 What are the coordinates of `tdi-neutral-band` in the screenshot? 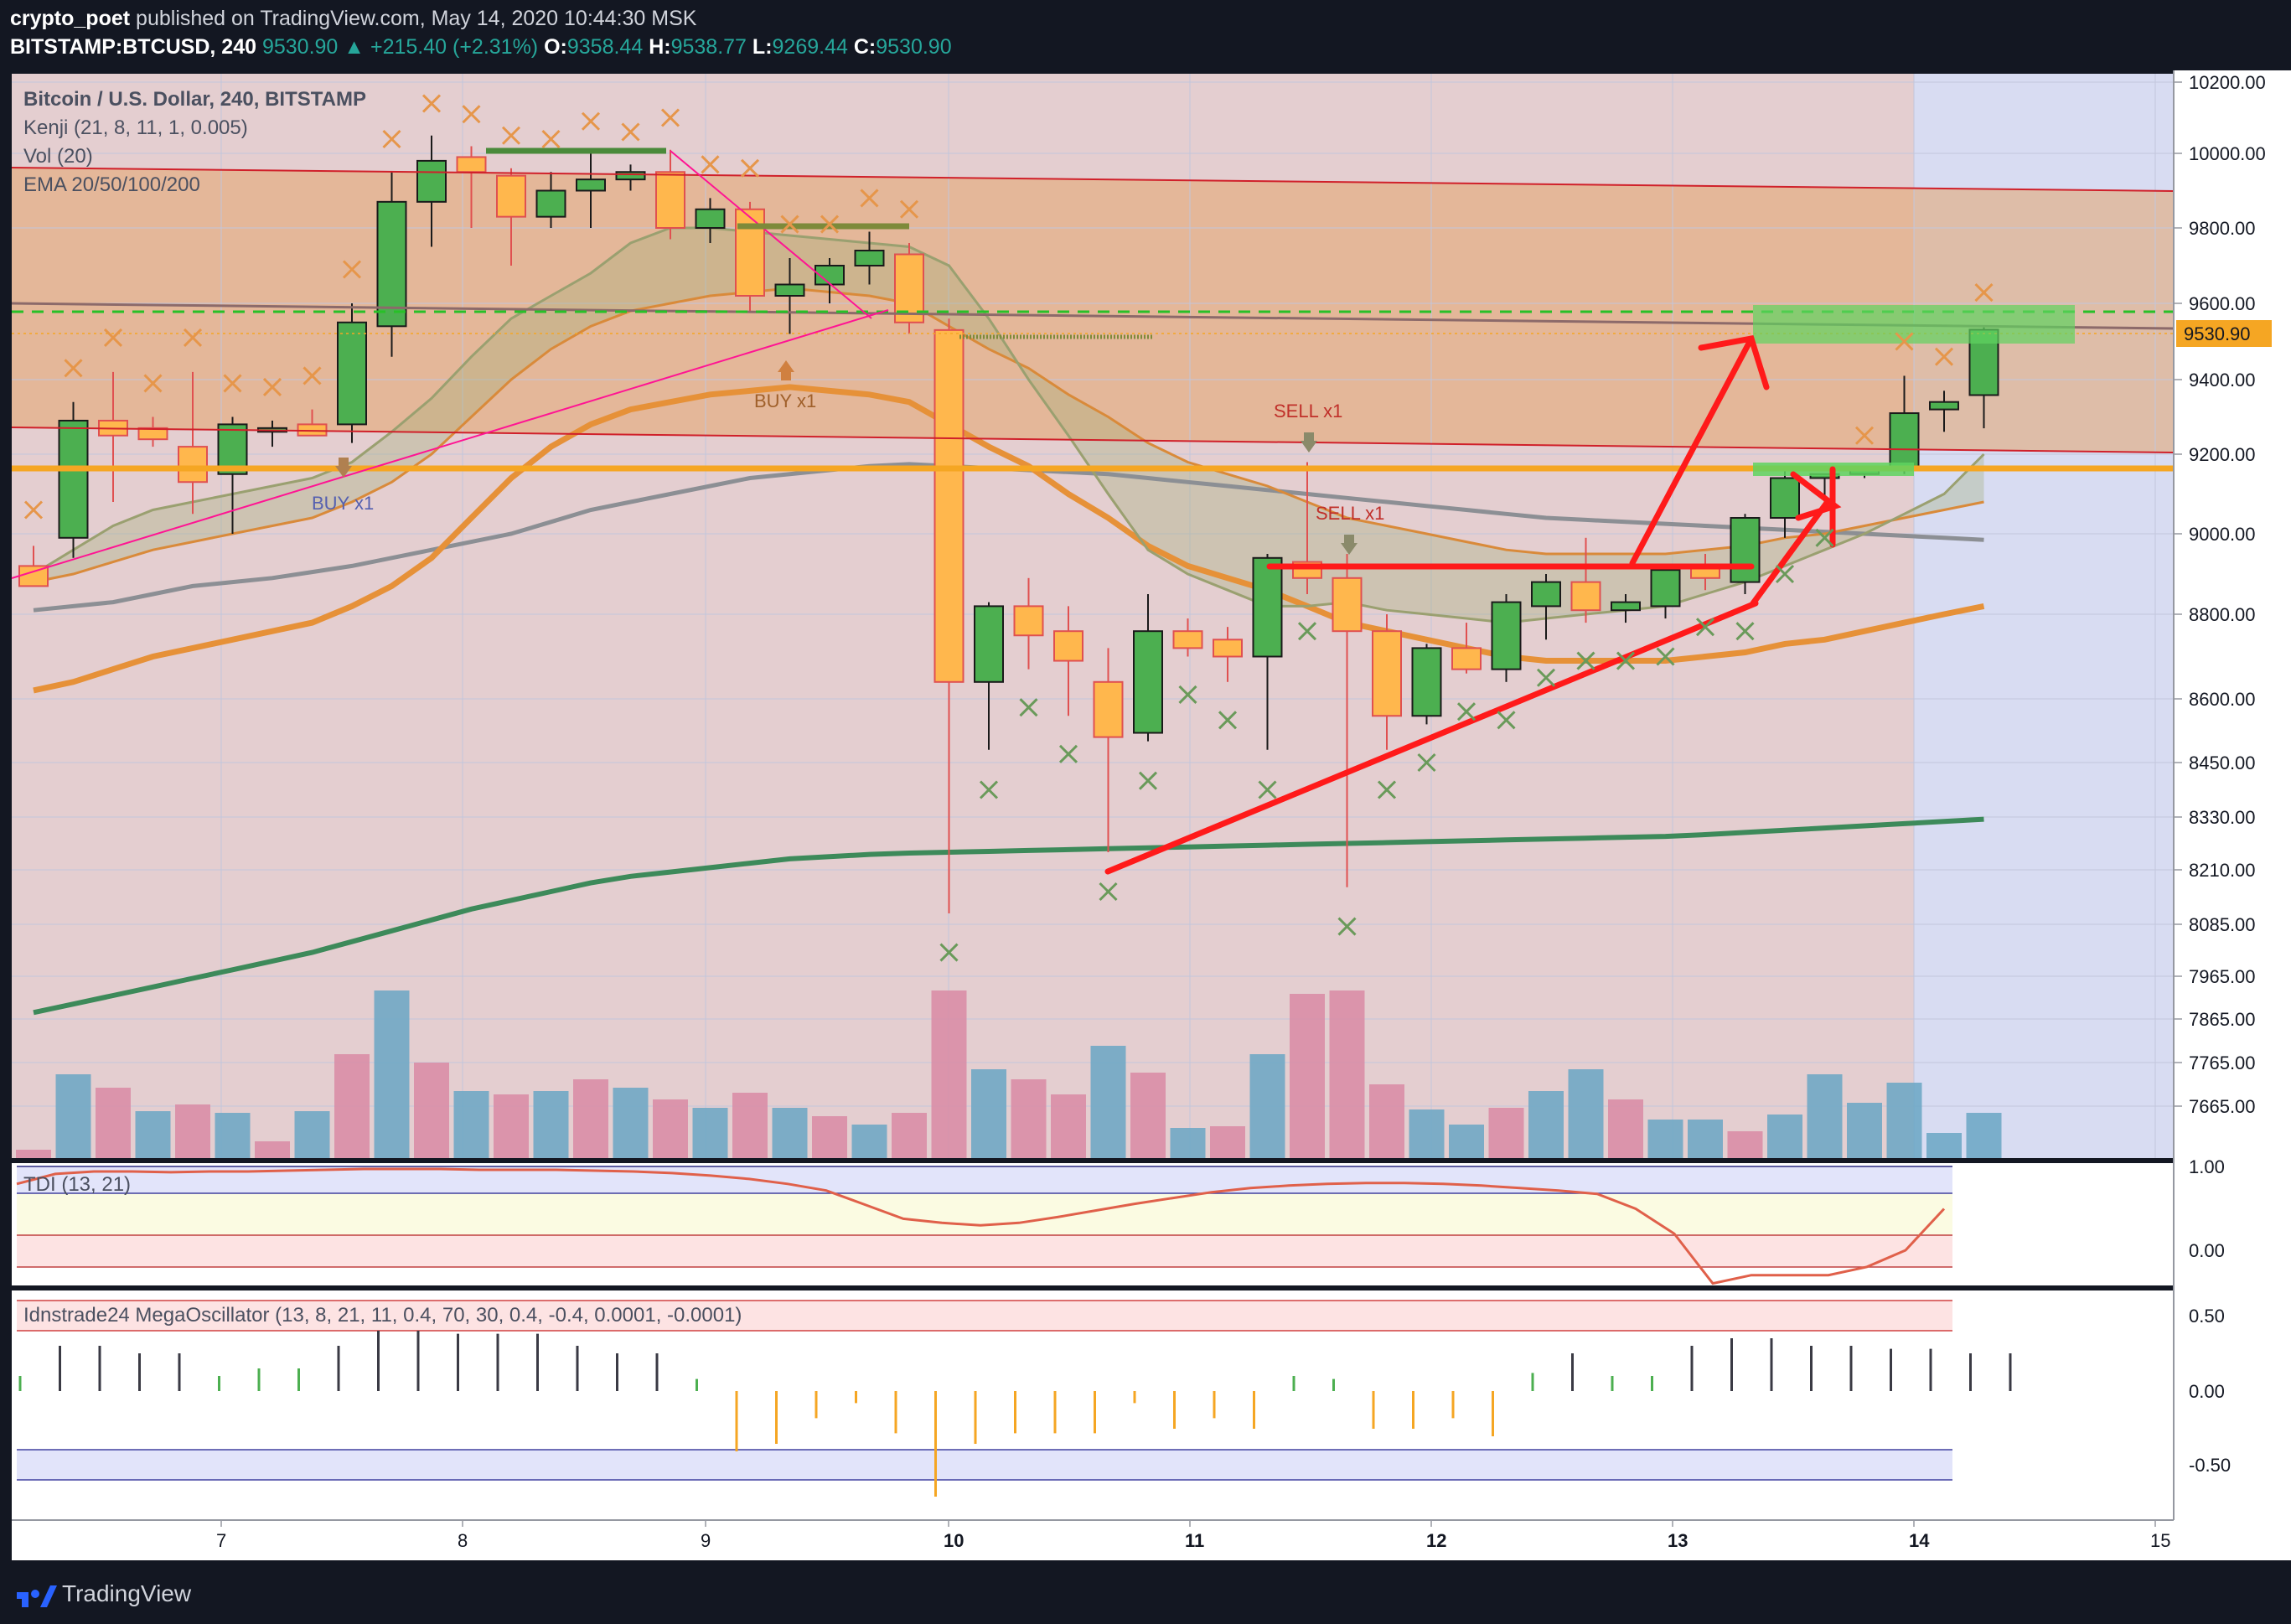 It's located at (984, 1214).